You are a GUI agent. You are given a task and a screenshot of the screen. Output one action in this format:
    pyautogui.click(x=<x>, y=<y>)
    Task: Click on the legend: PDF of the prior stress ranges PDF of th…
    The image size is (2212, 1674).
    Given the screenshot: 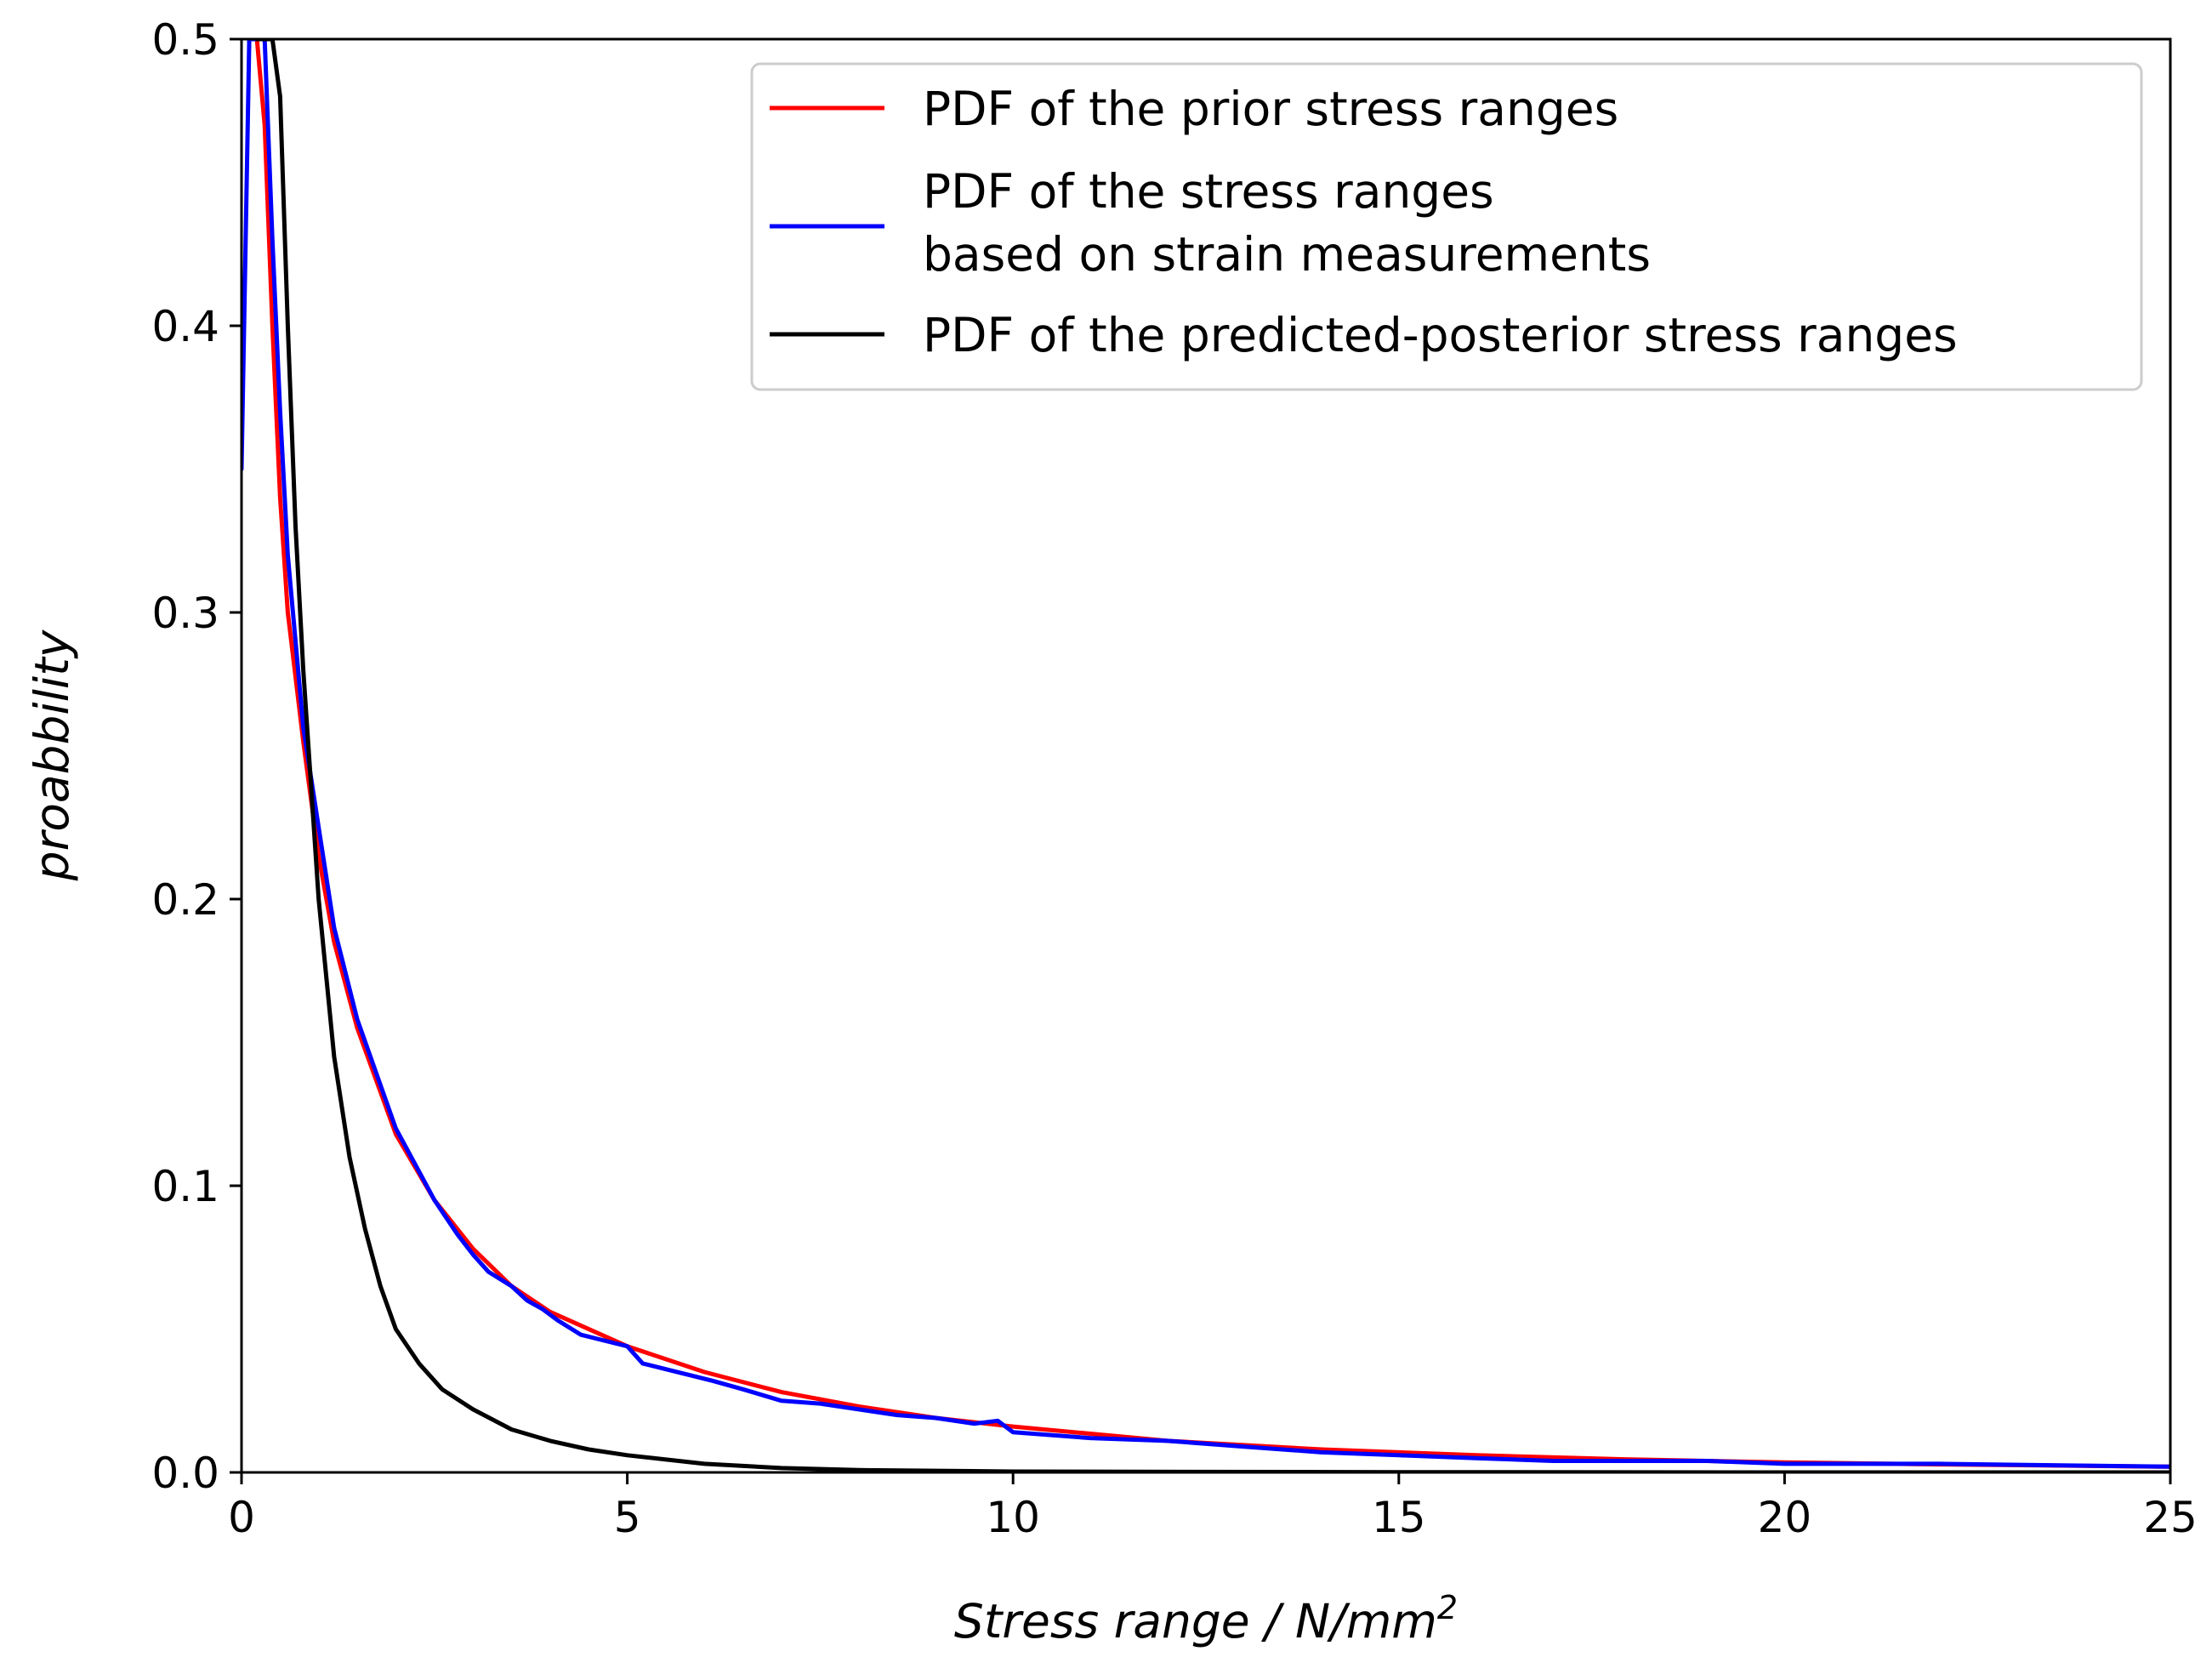 What is the action you would take?
    pyautogui.click(x=1447, y=226)
    